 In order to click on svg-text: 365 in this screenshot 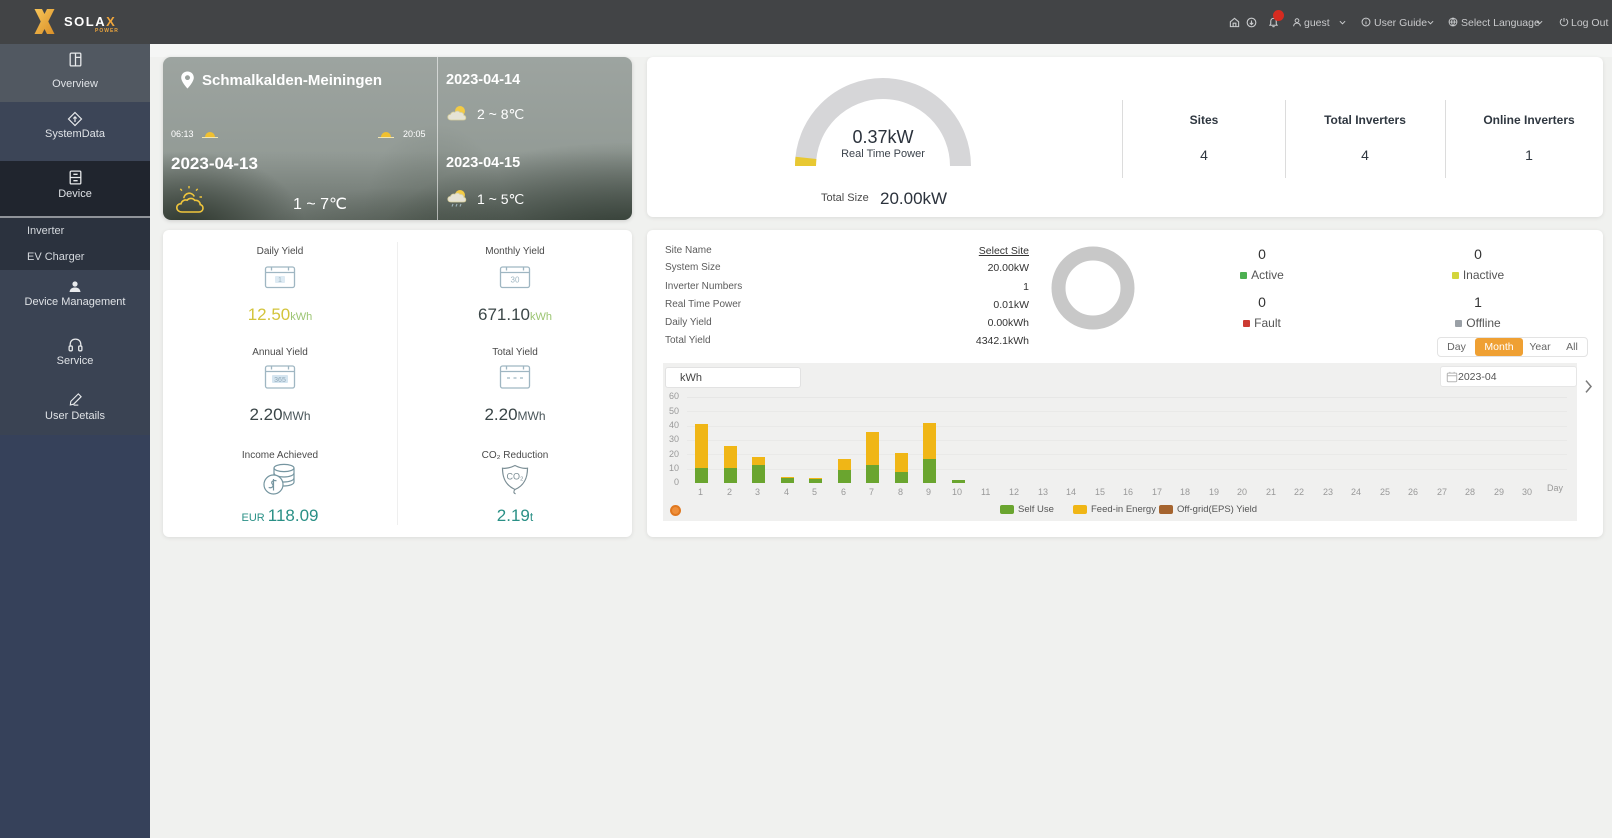, I will do `click(280, 380)`.